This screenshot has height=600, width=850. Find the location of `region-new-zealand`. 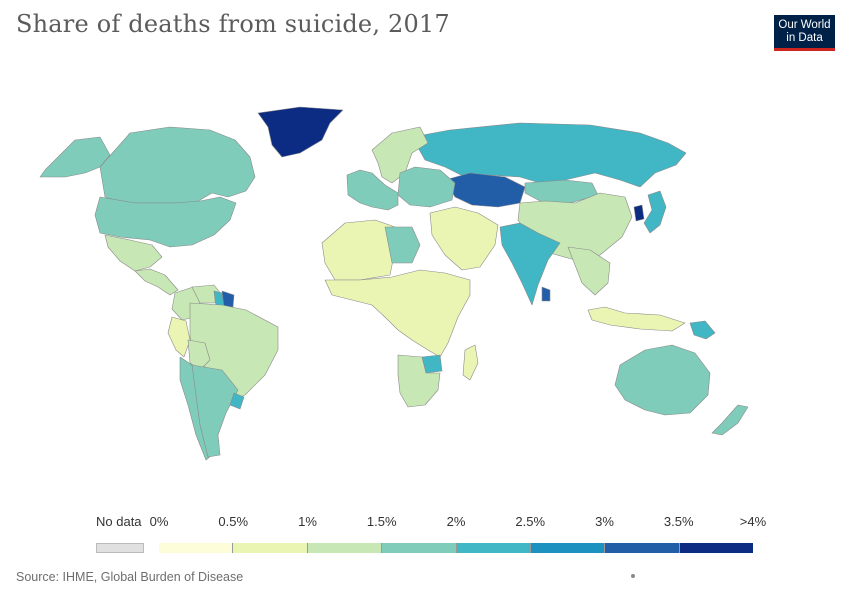

region-new-zealand is located at coordinates (730, 420).